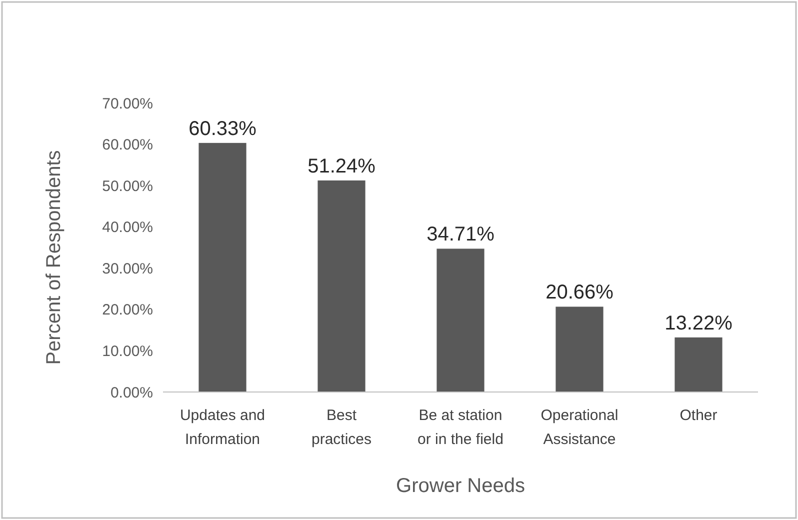  Describe the element at coordinates (460, 235) in the screenshot. I see `data-label: 34.71%` at that location.